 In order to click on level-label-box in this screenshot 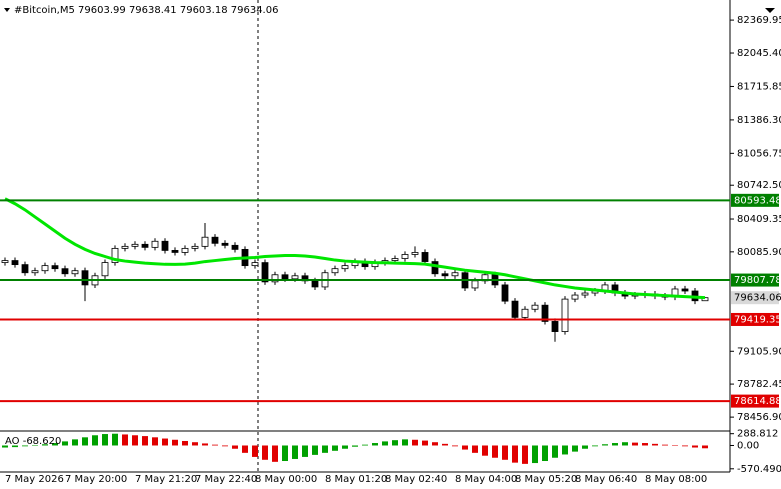, I will do `click(755, 319)`.